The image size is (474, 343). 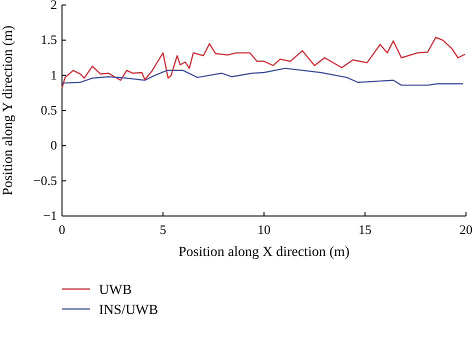 What do you see at coordinates (163, 229) in the screenshot?
I see `x-tick-label: 5` at bounding box center [163, 229].